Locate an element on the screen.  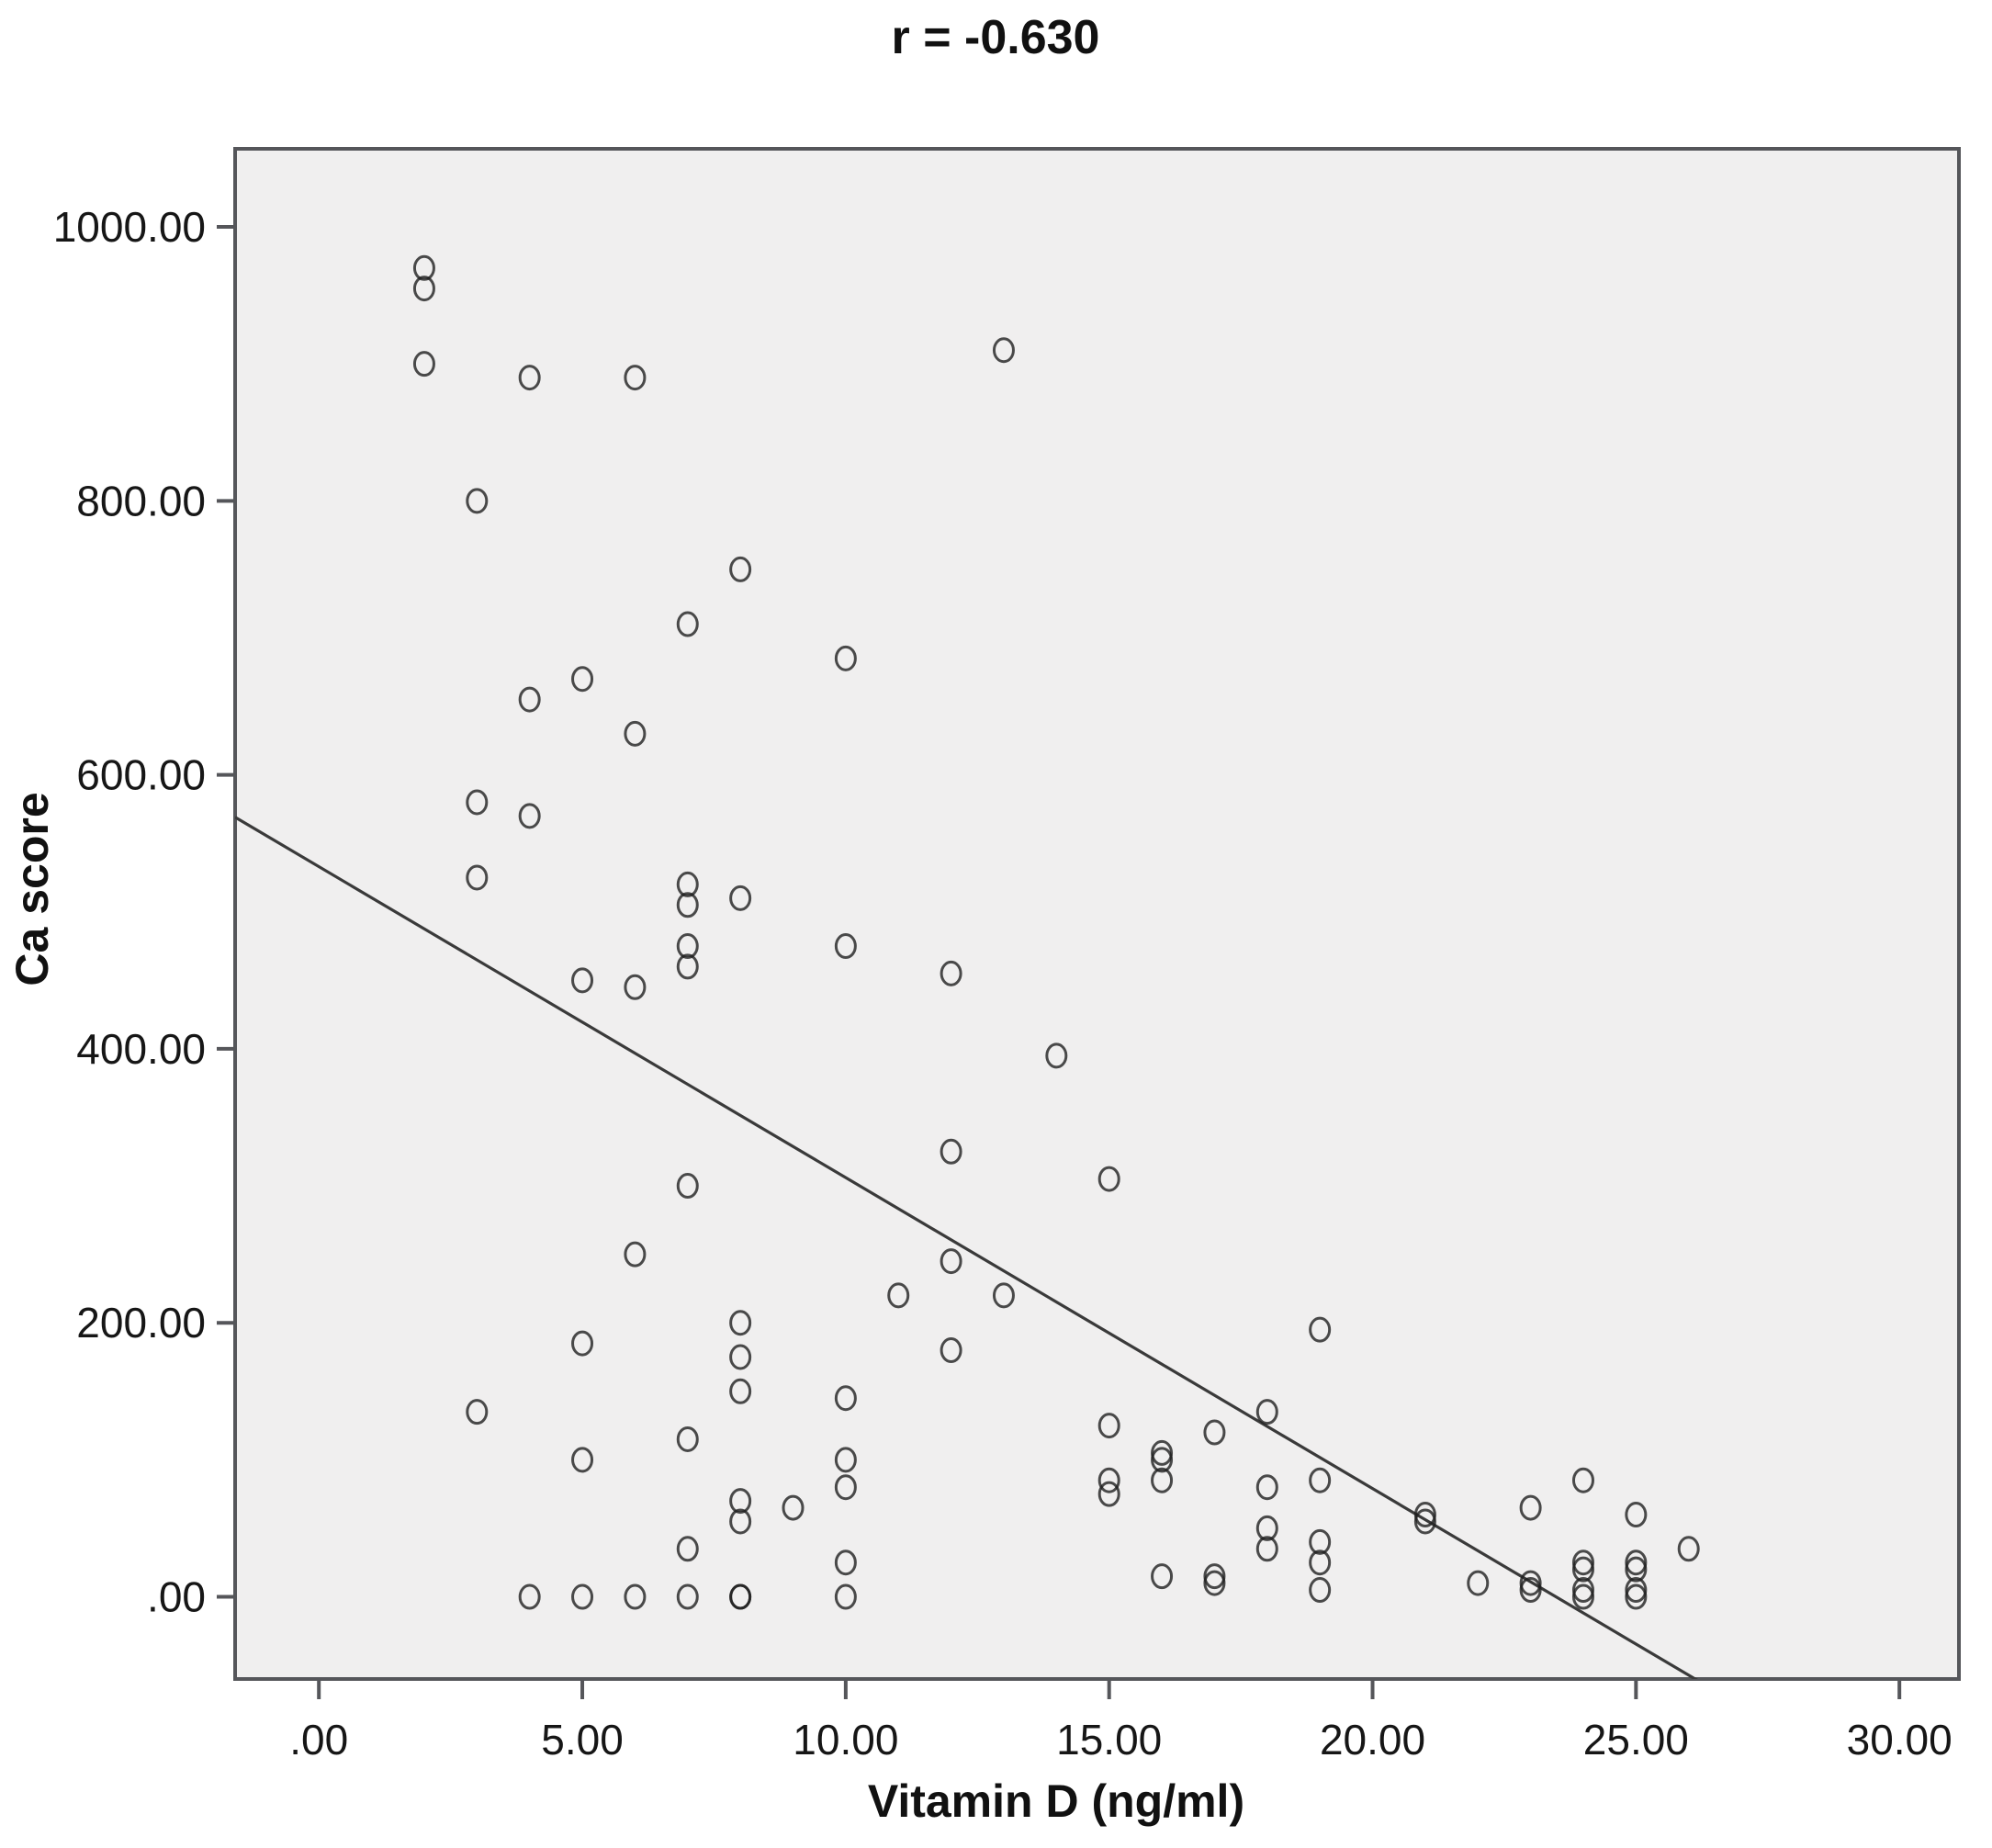
x-tick-label: 15.00 is located at coordinates (1109, 1739).